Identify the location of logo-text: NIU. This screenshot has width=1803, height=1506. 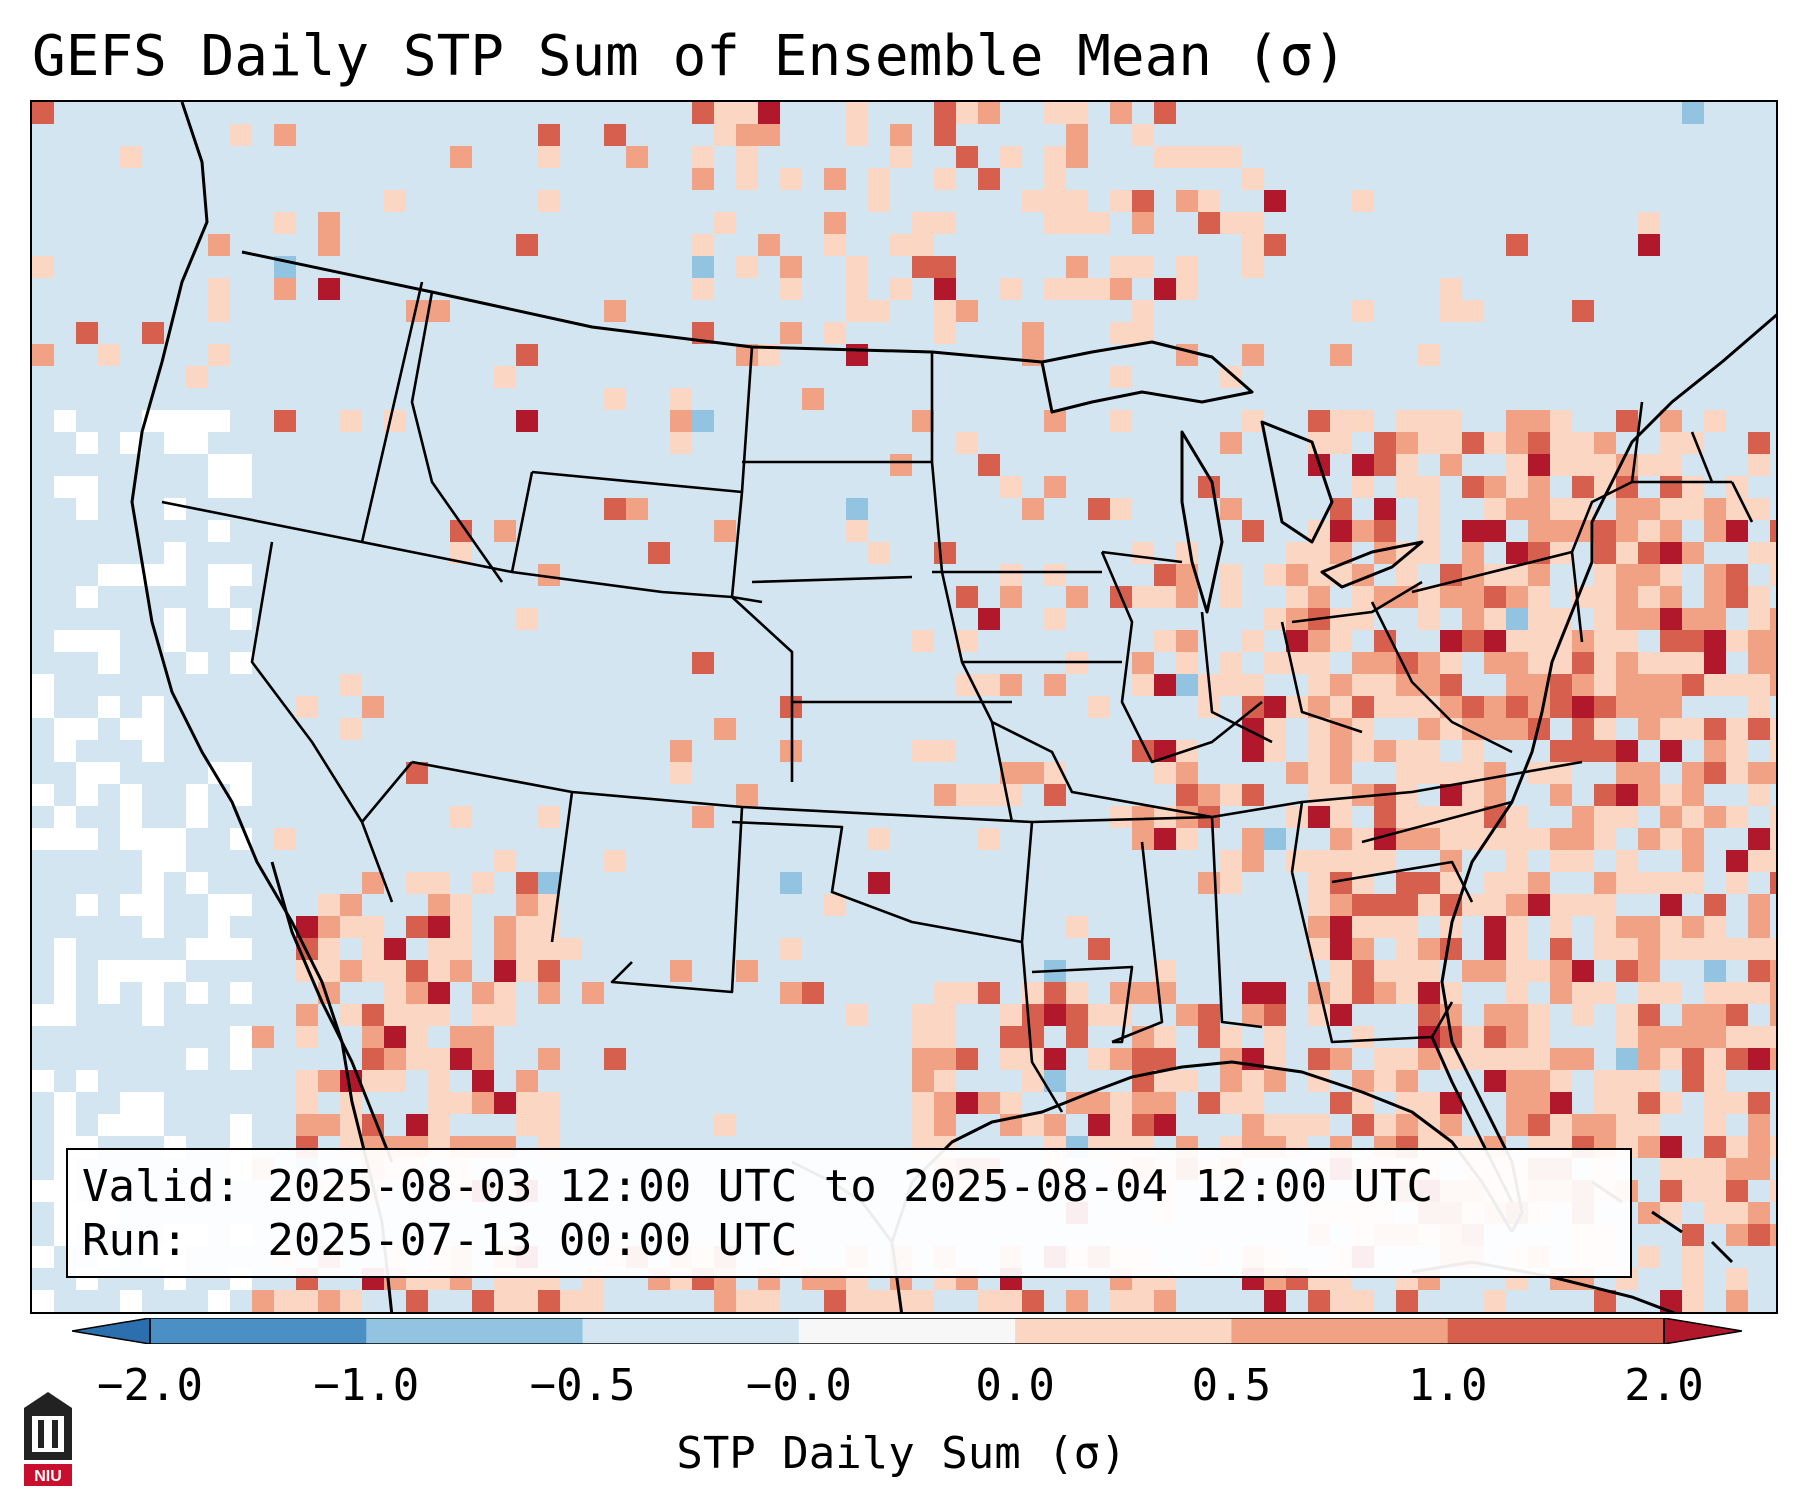
(48, 1476).